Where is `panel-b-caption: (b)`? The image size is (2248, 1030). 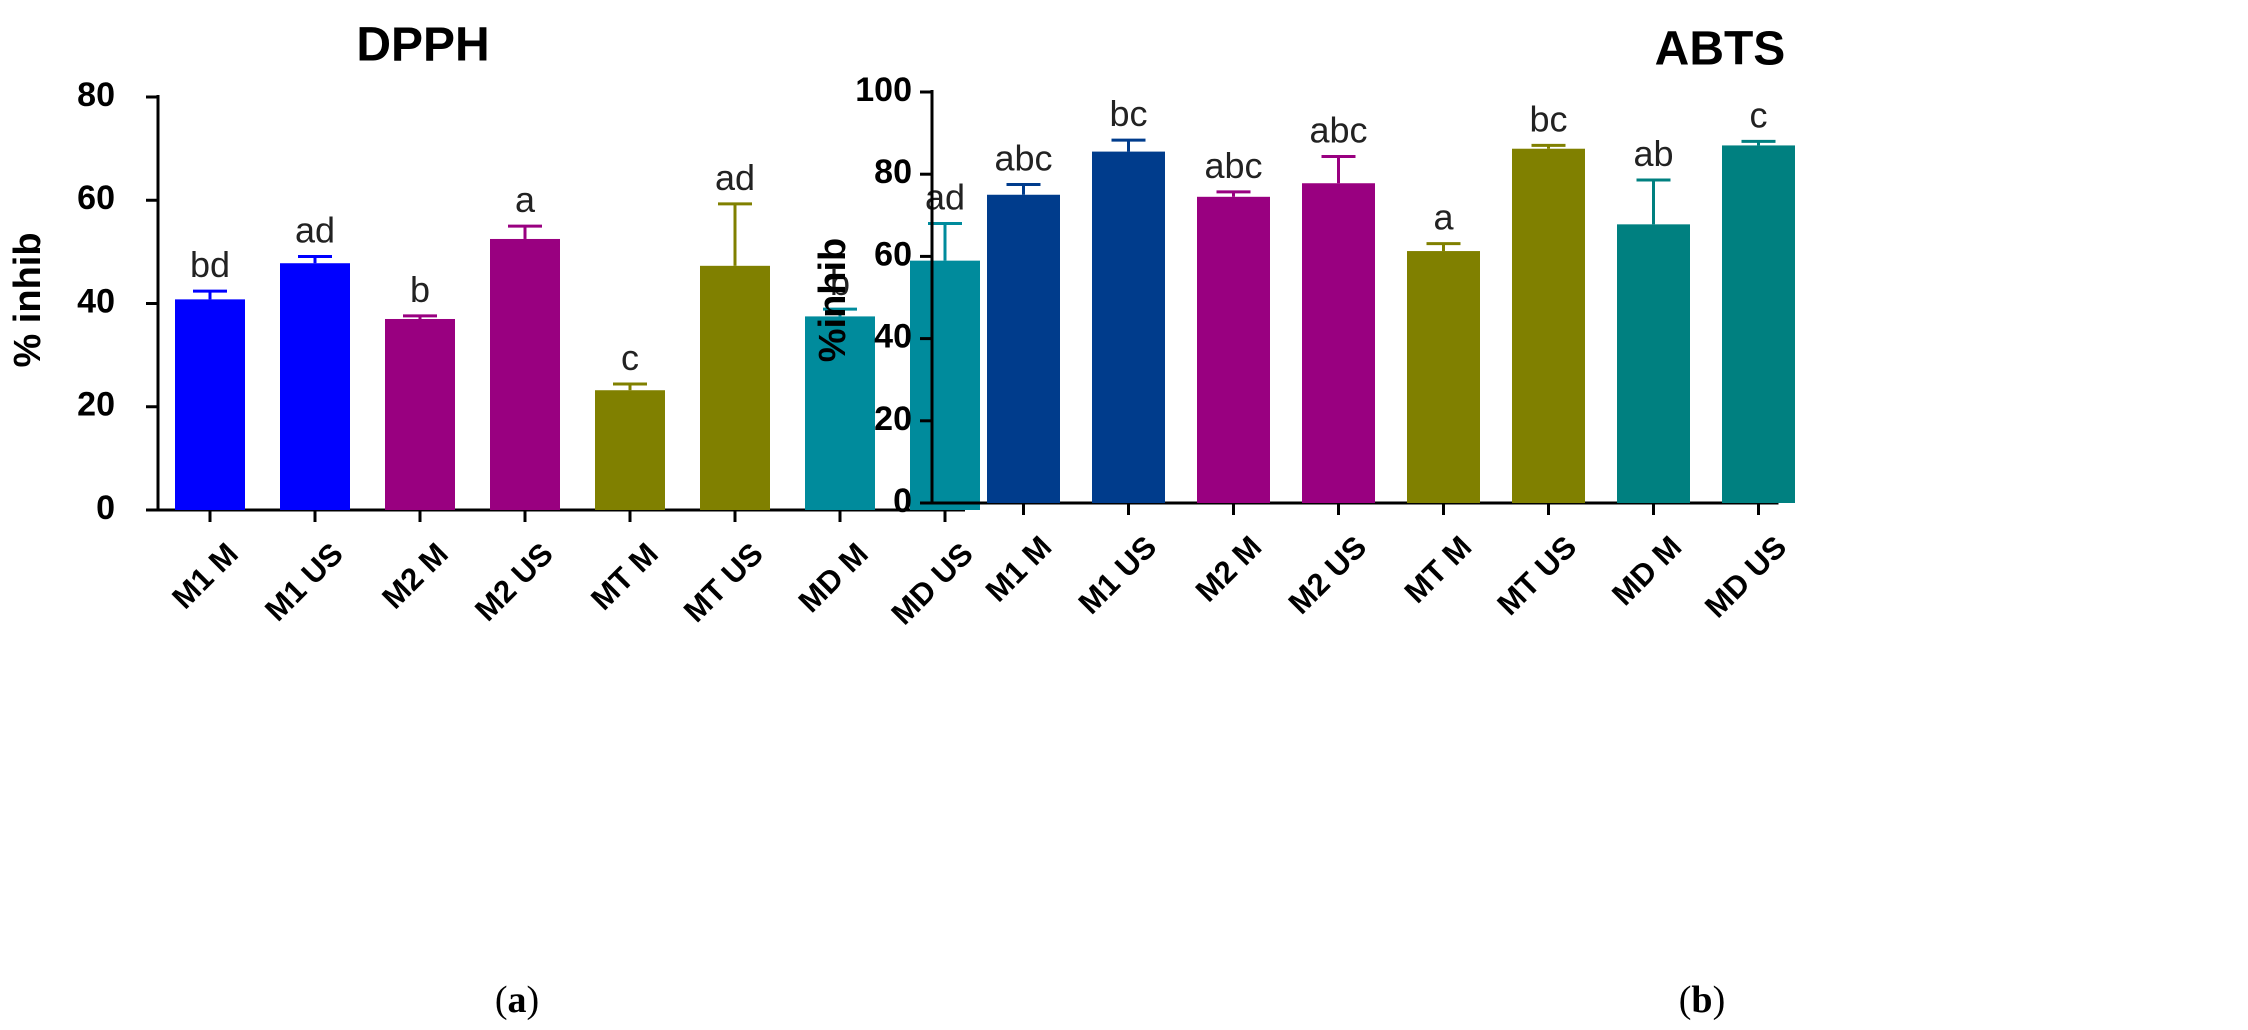
panel-b-caption: (b) is located at coordinates (1702, 1000).